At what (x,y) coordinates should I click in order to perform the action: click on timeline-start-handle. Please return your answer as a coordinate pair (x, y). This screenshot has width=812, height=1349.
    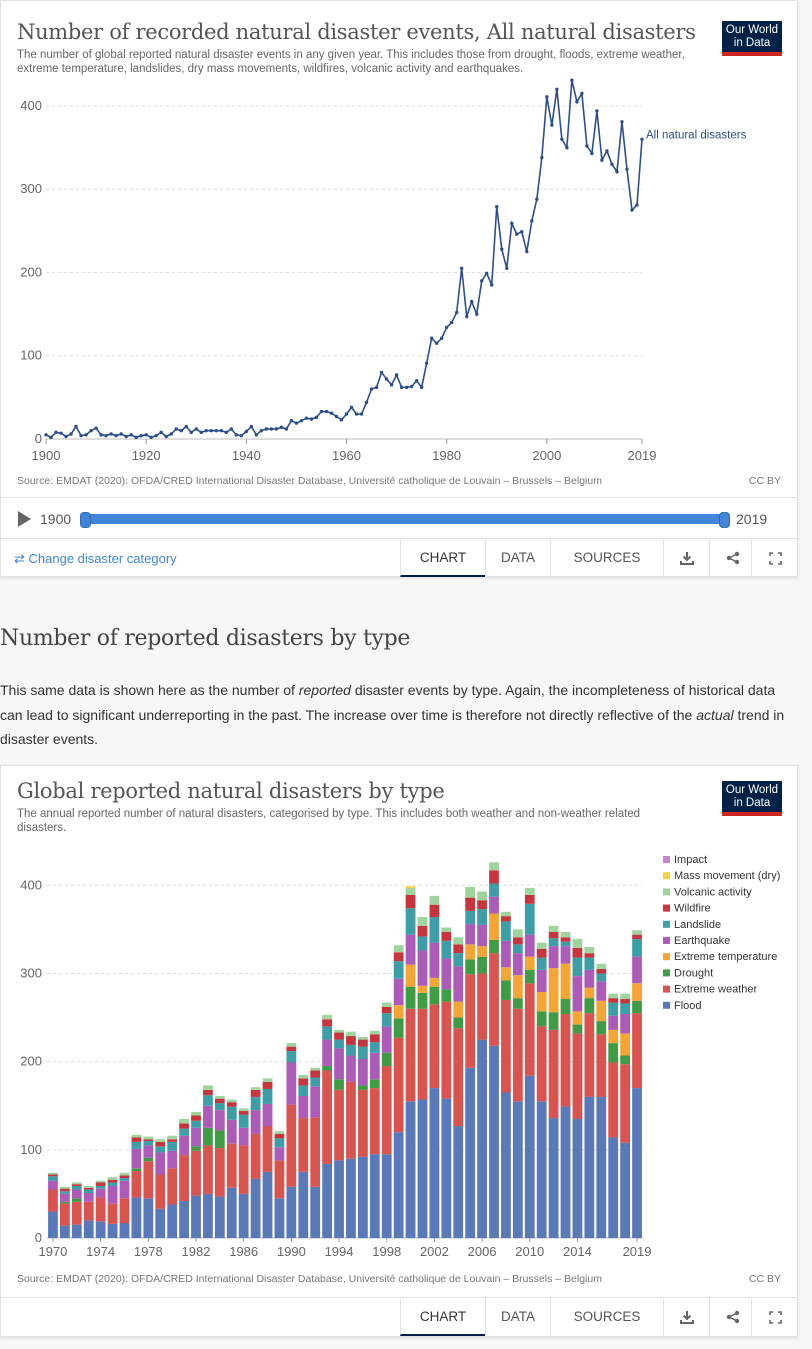
    Looking at the image, I should click on (85, 520).